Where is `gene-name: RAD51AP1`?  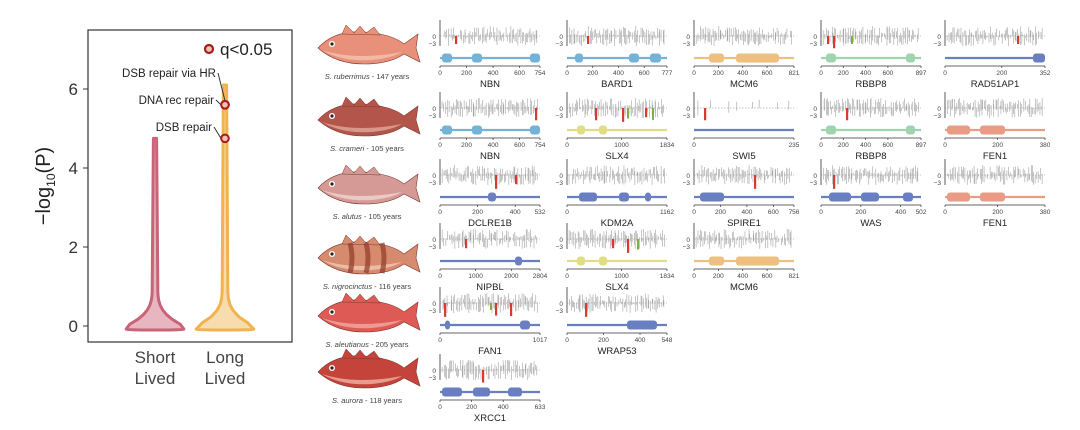 gene-name: RAD51AP1 is located at coordinates (995, 84).